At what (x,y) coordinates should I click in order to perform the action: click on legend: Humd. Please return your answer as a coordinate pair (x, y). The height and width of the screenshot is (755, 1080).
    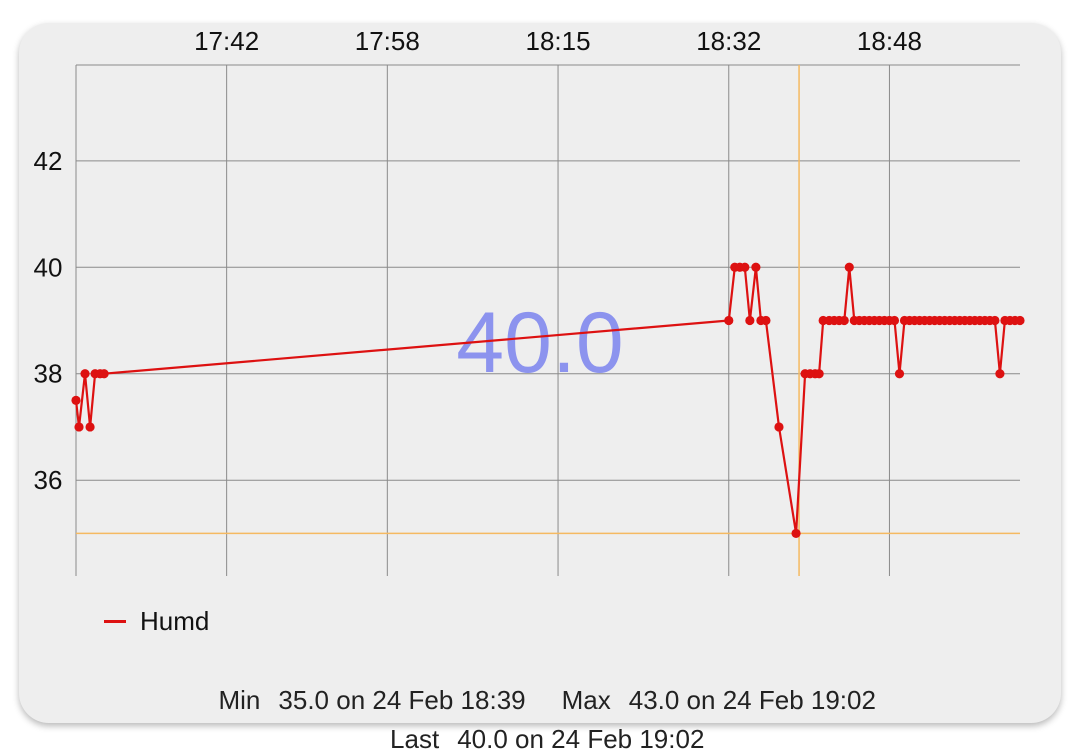
    Looking at the image, I should click on (156, 621).